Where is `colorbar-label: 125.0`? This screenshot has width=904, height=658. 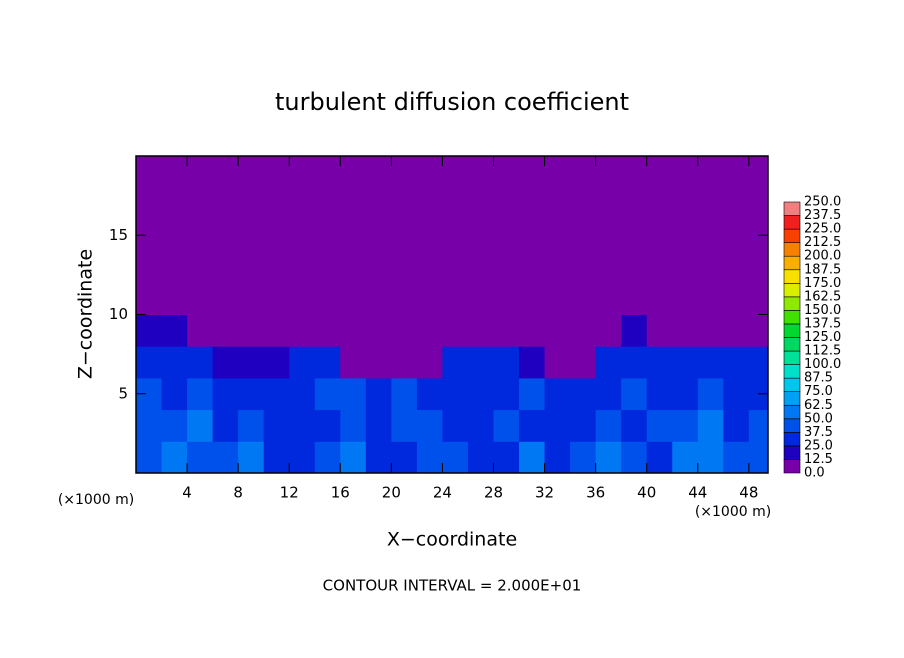
colorbar-label: 125.0 is located at coordinates (822, 337).